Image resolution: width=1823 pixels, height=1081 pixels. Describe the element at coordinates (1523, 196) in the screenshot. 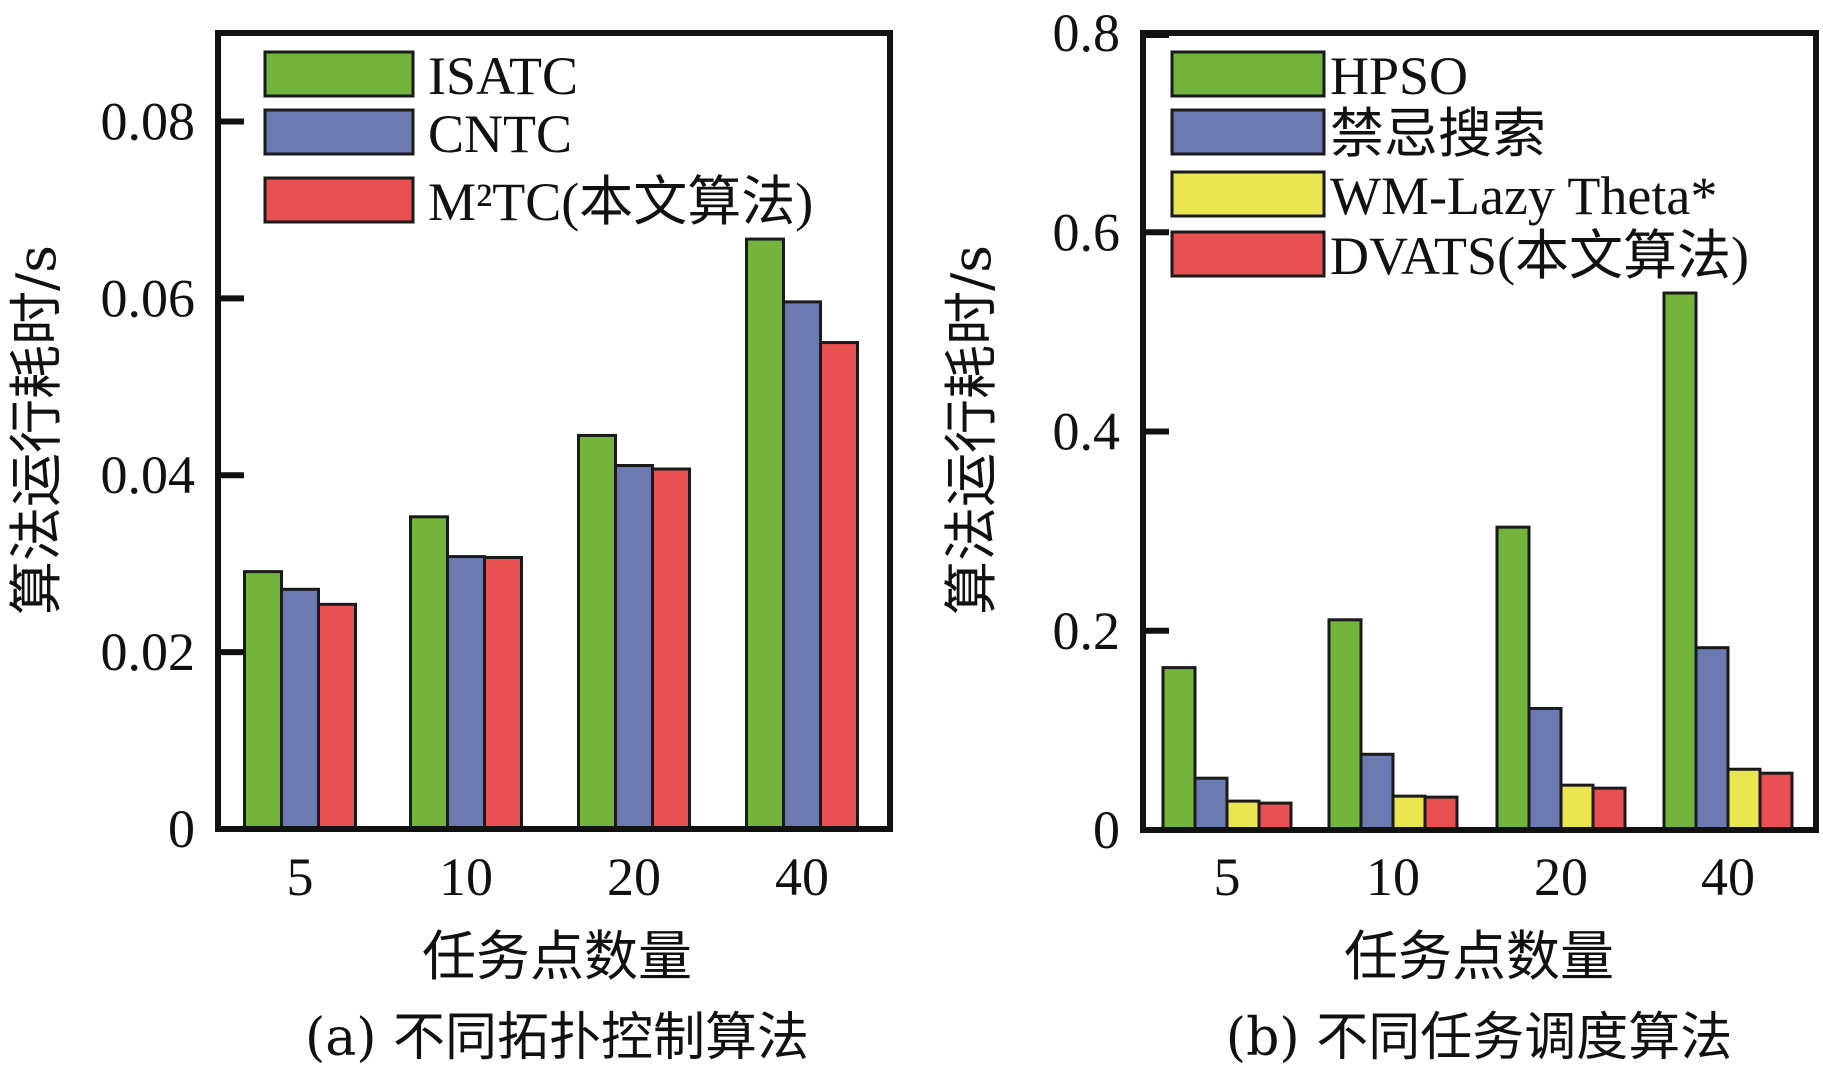

I see `legend-label: WM-Lazy Theta*` at that location.